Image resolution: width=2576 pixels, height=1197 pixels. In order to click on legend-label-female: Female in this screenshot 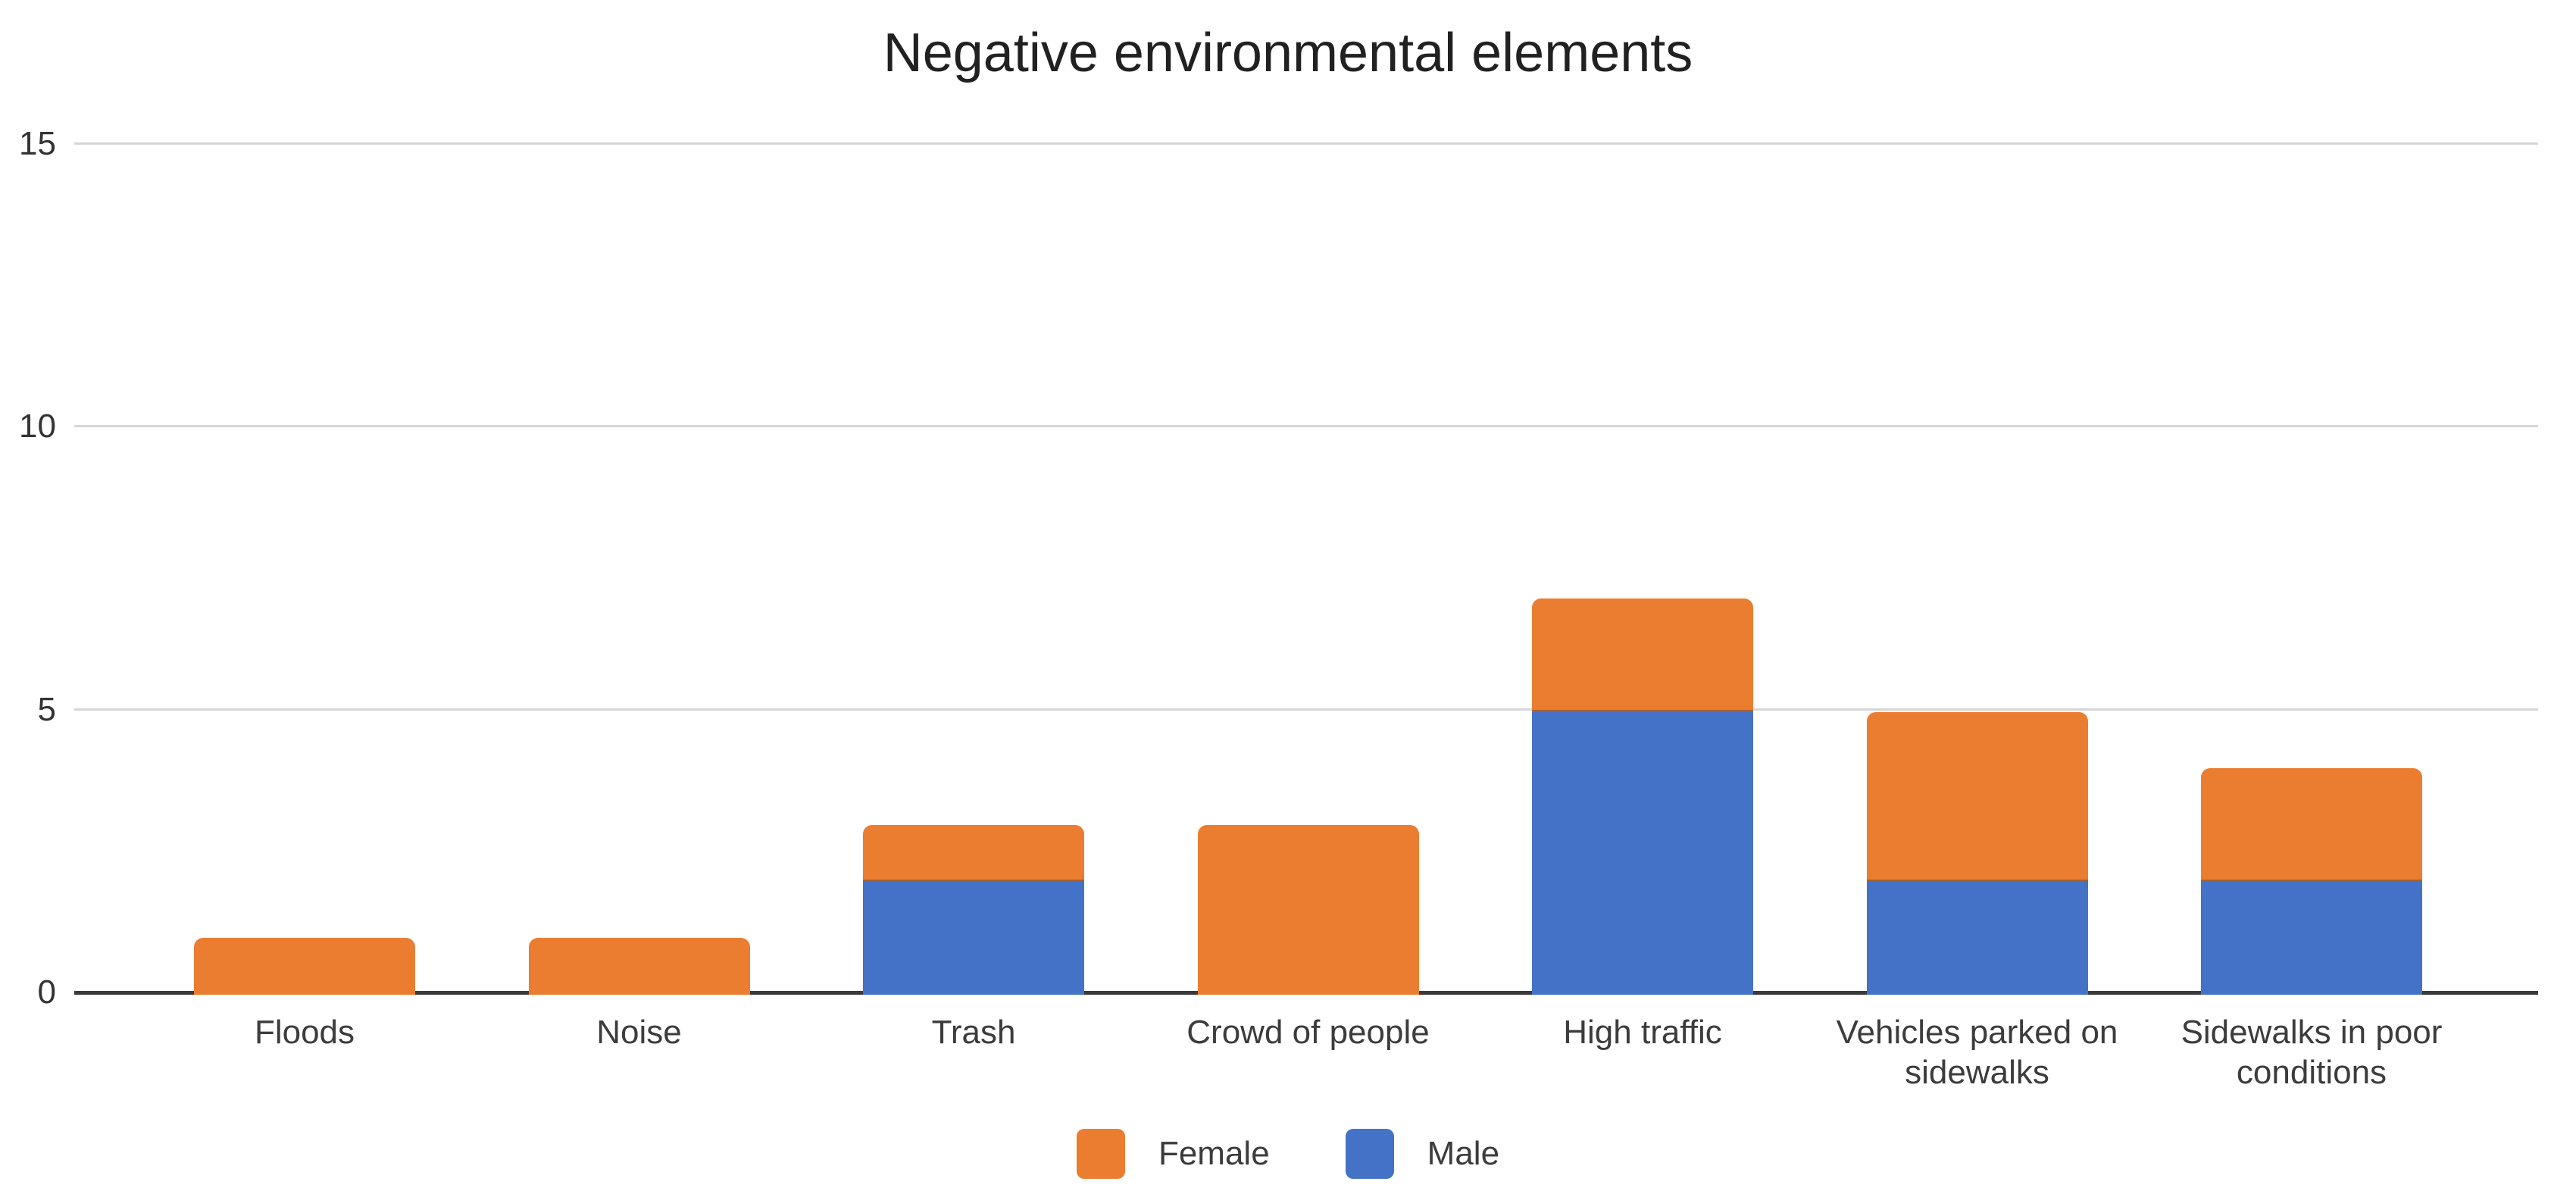, I will do `click(1214, 1153)`.